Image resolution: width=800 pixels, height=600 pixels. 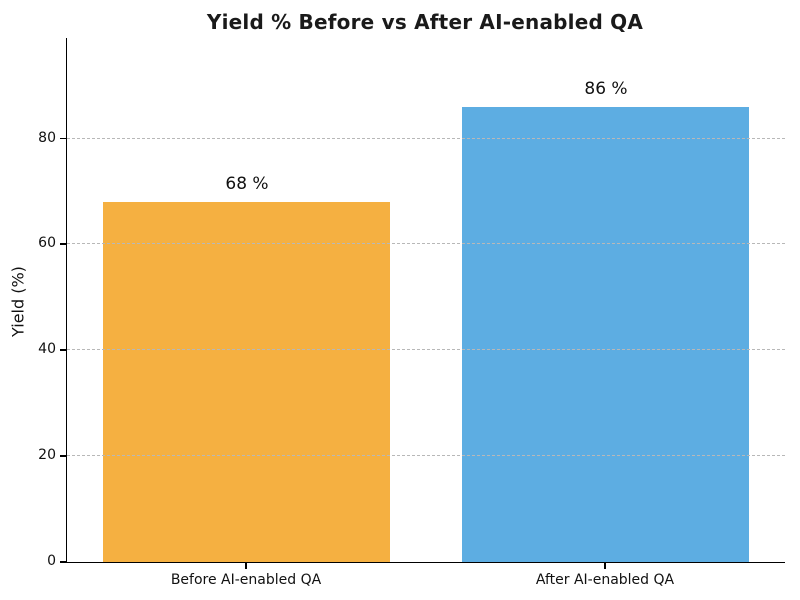 What do you see at coordinates (47, 349) in the screenshot?
I see `y-tick-label-40: 40` at bounding box center [47, 349].